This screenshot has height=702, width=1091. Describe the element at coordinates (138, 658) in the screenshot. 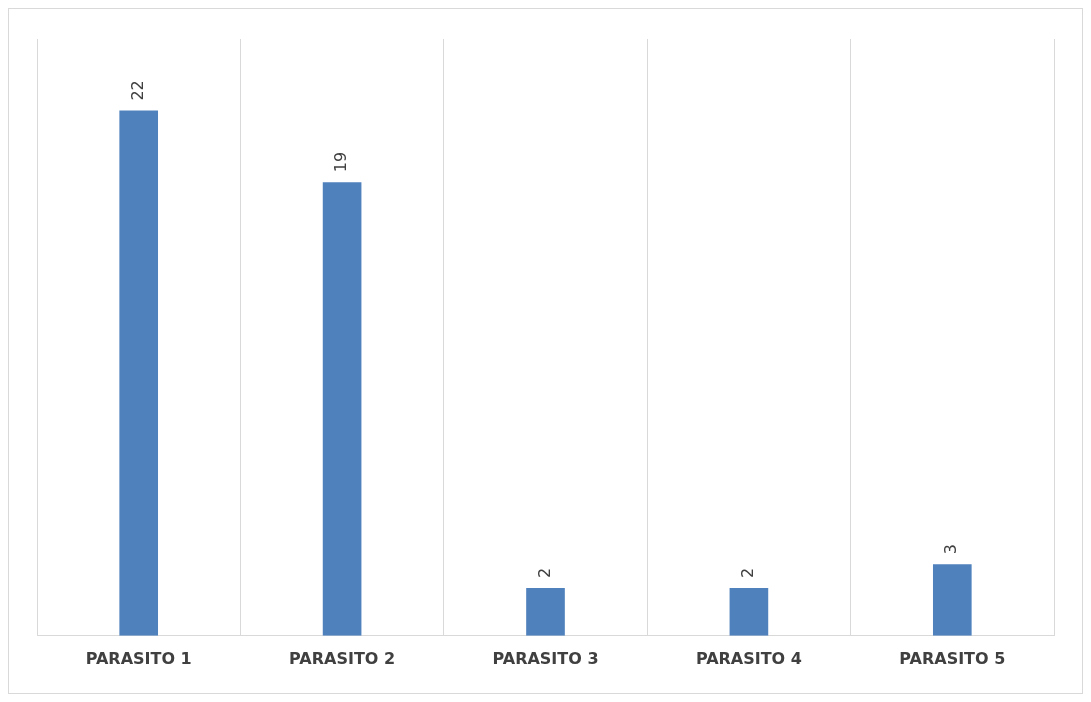

I see `x-tick-label: PARASITO 1` at that location.